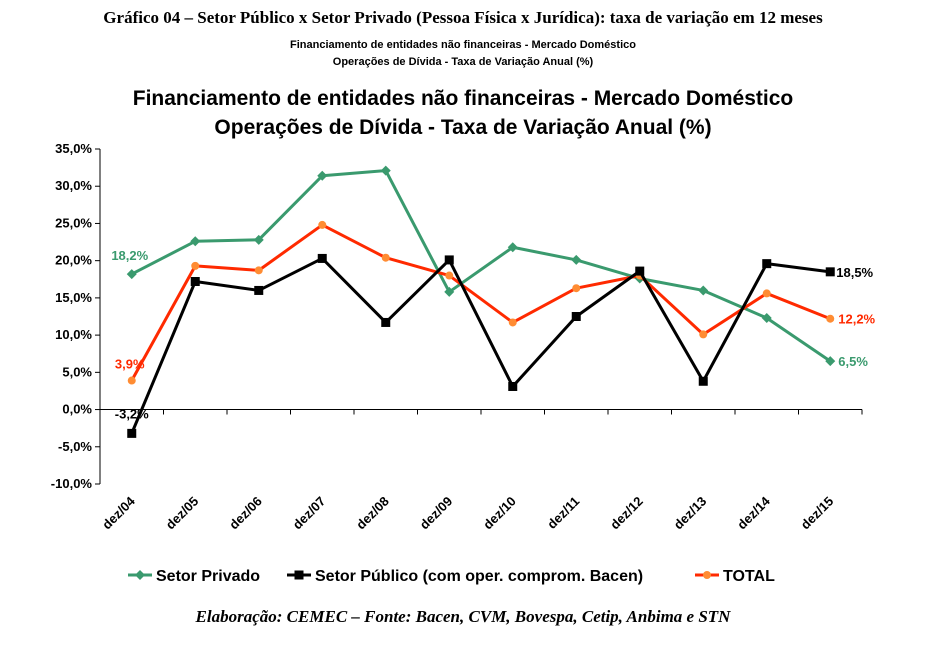 The height and width of the screenshot is (648, 926). I want to click on y-tick-label: 15,0%, so click(73, 297).